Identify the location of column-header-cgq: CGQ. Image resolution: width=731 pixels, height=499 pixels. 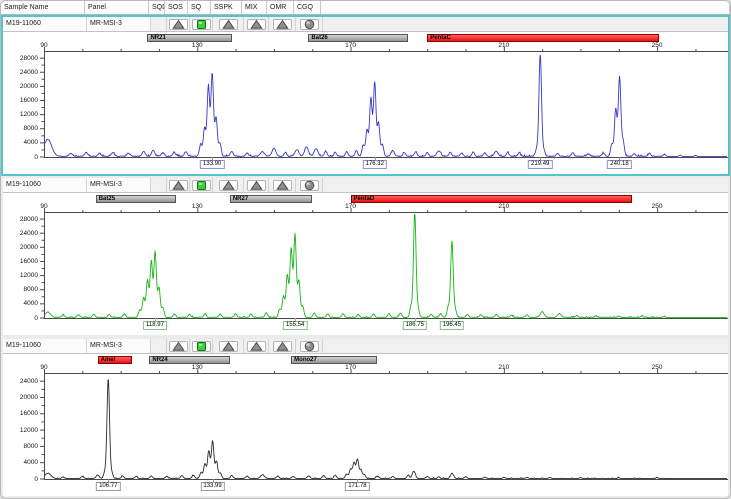
(307, 7).